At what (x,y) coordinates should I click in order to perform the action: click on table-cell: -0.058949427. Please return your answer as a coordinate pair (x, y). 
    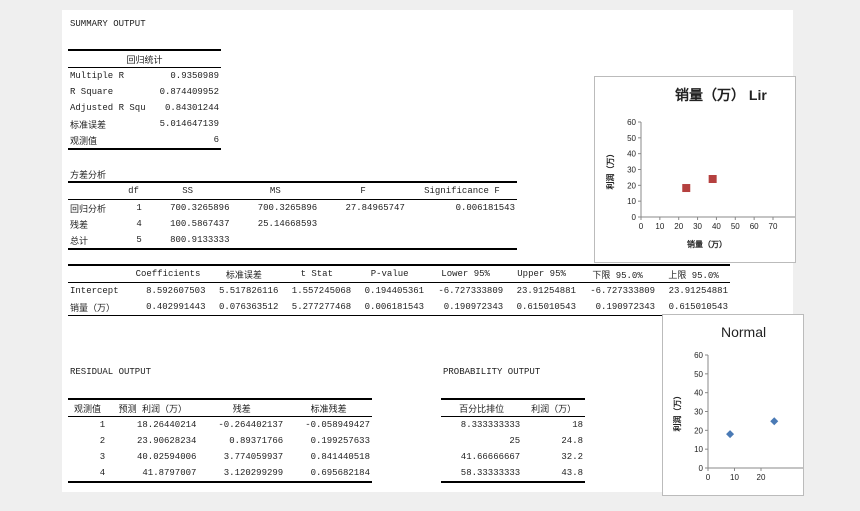
    Looking at the image, I should click on (337, 425).